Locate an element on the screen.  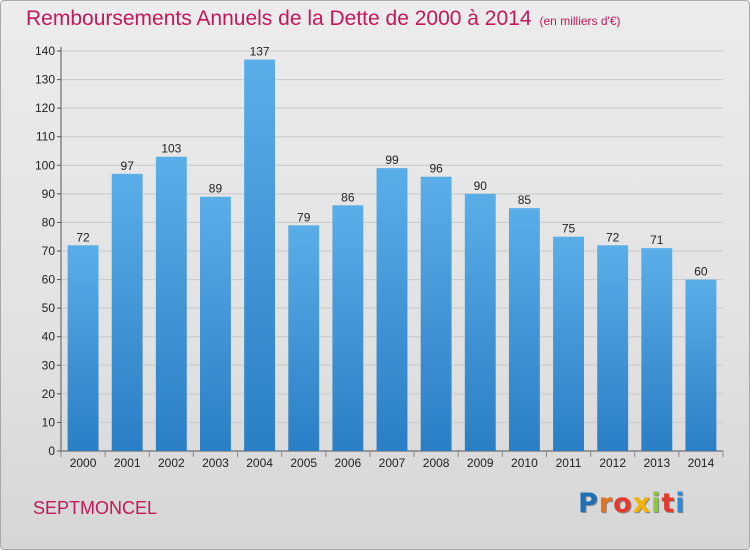
x-tick-label: 2005 is located at coordinates (303, 463).